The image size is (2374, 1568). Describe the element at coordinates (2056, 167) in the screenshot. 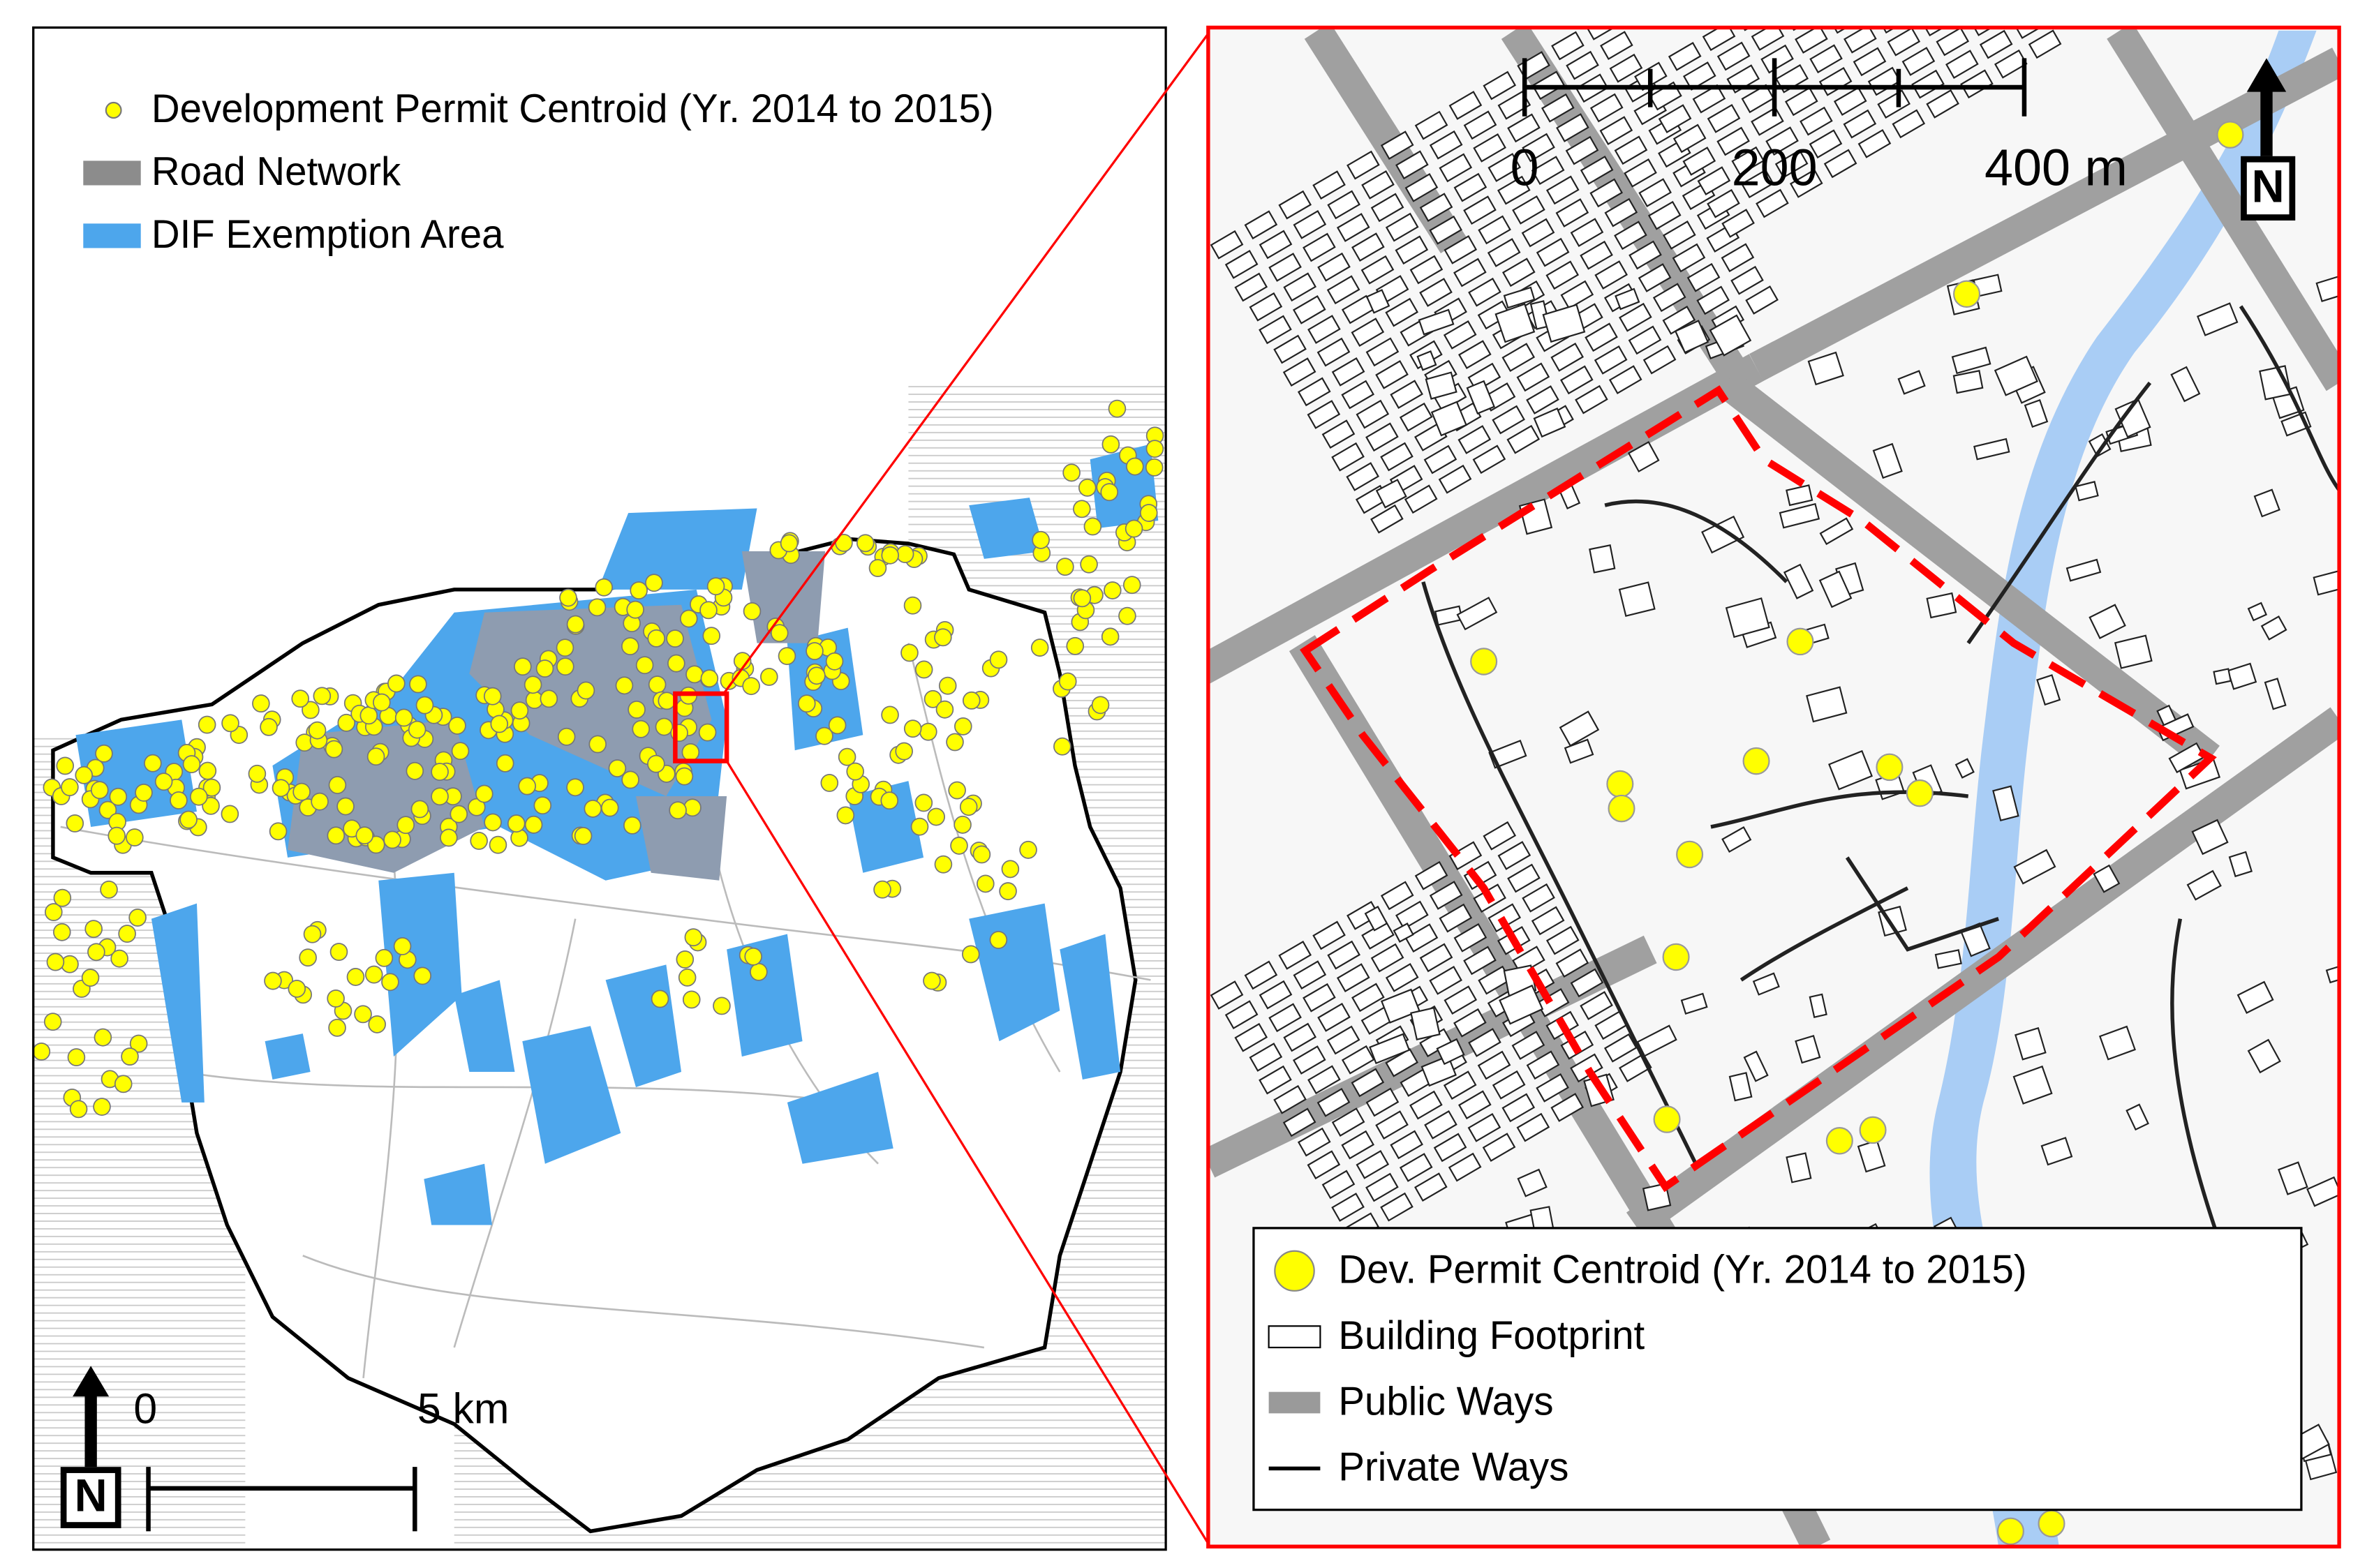

I see `scale-label: 400 m` at that location.